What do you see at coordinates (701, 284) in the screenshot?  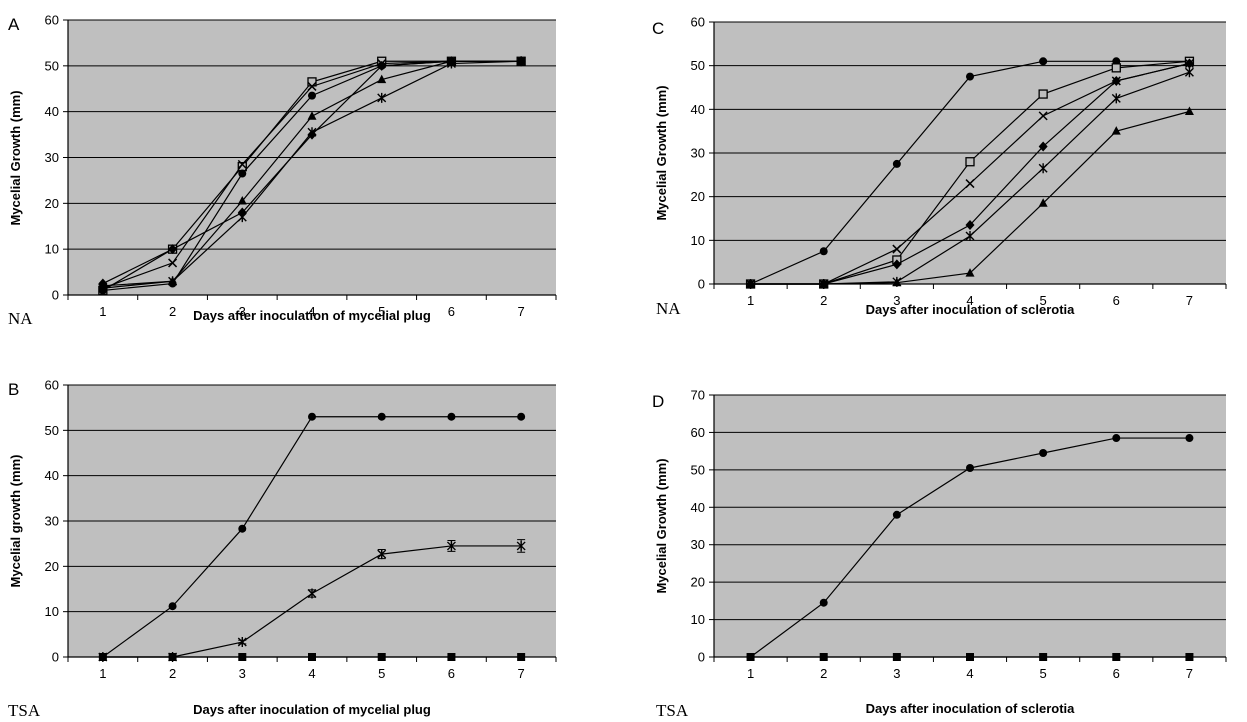 I see `y-tick-label: 0` at bounding box center [701, 284].